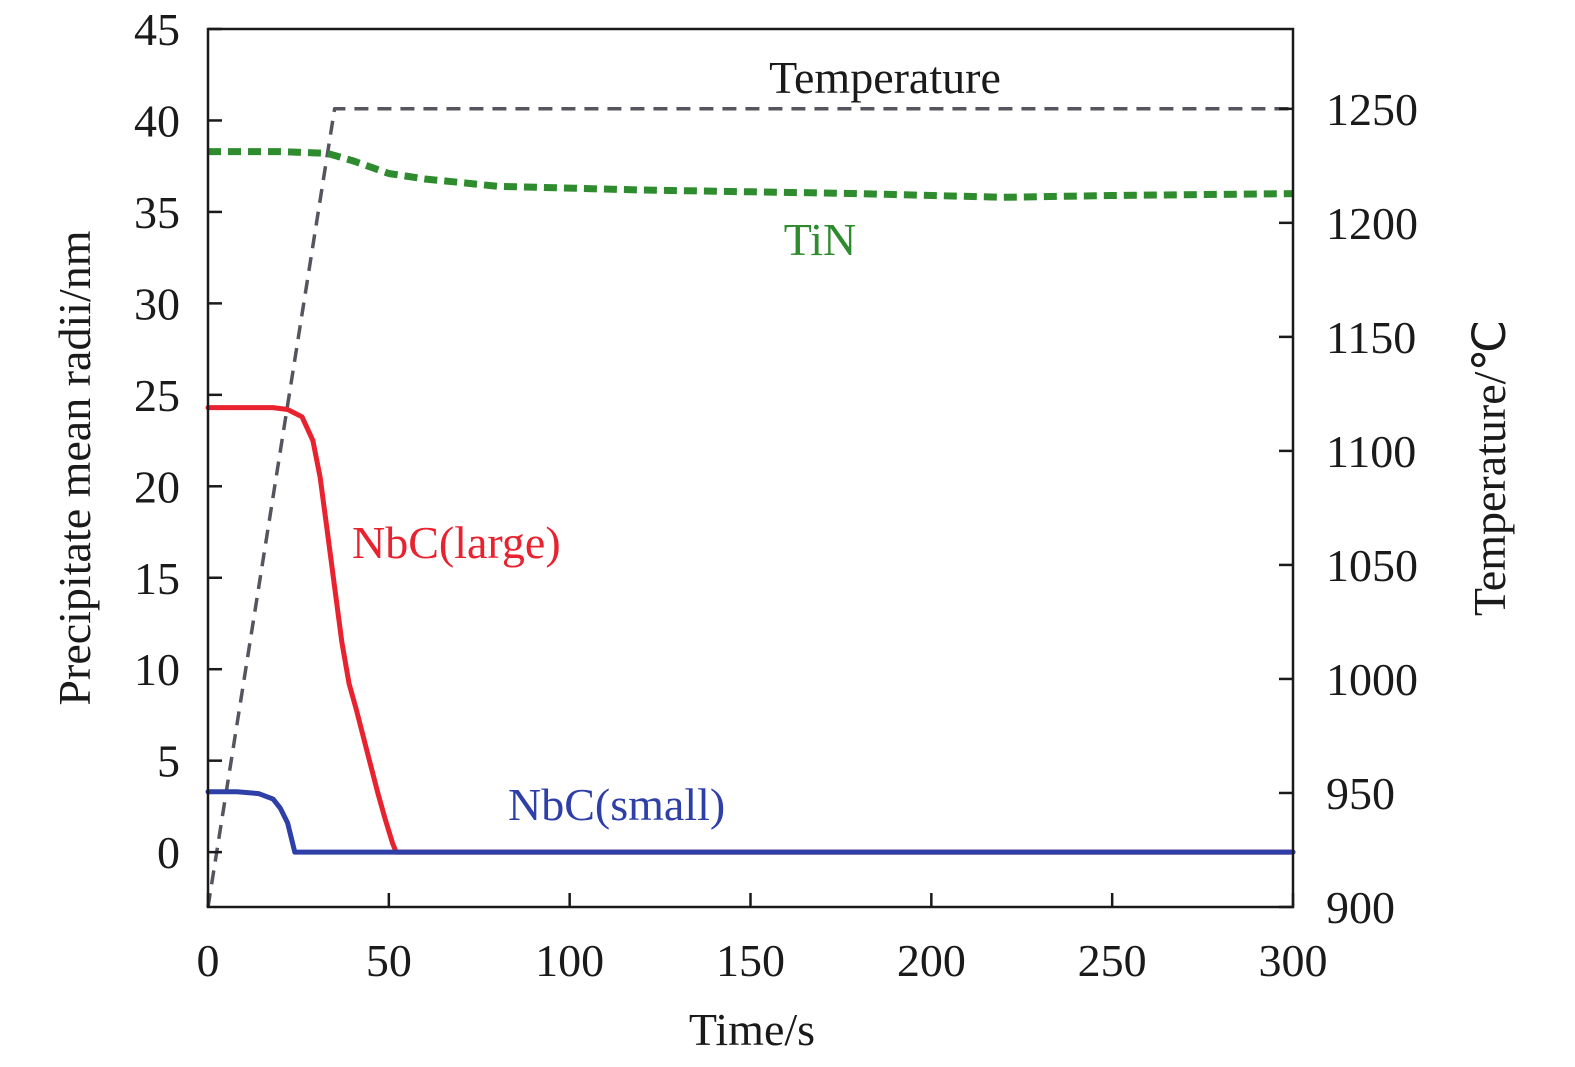 The width and height of the screenshot is (1575, 1067). What do you see at coordinates (208, 960) in the screenshot?
I see `x-tick-label: 0` at bounding box center [208, 960].